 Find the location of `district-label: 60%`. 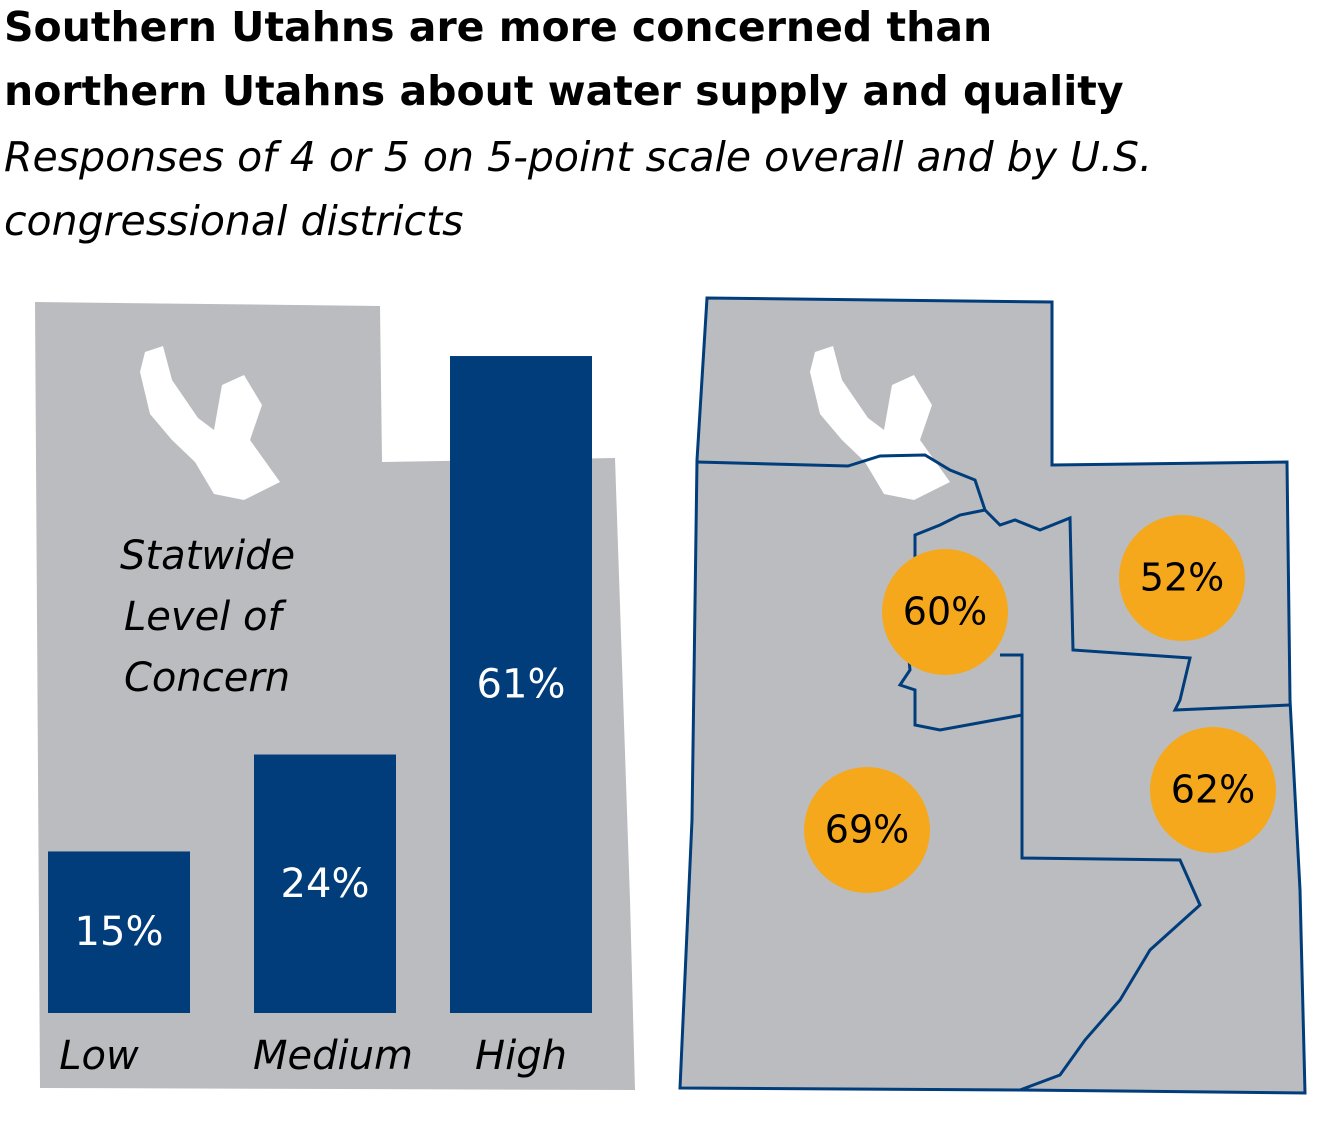

district-label: 60% is located at coordinates (945, 612).